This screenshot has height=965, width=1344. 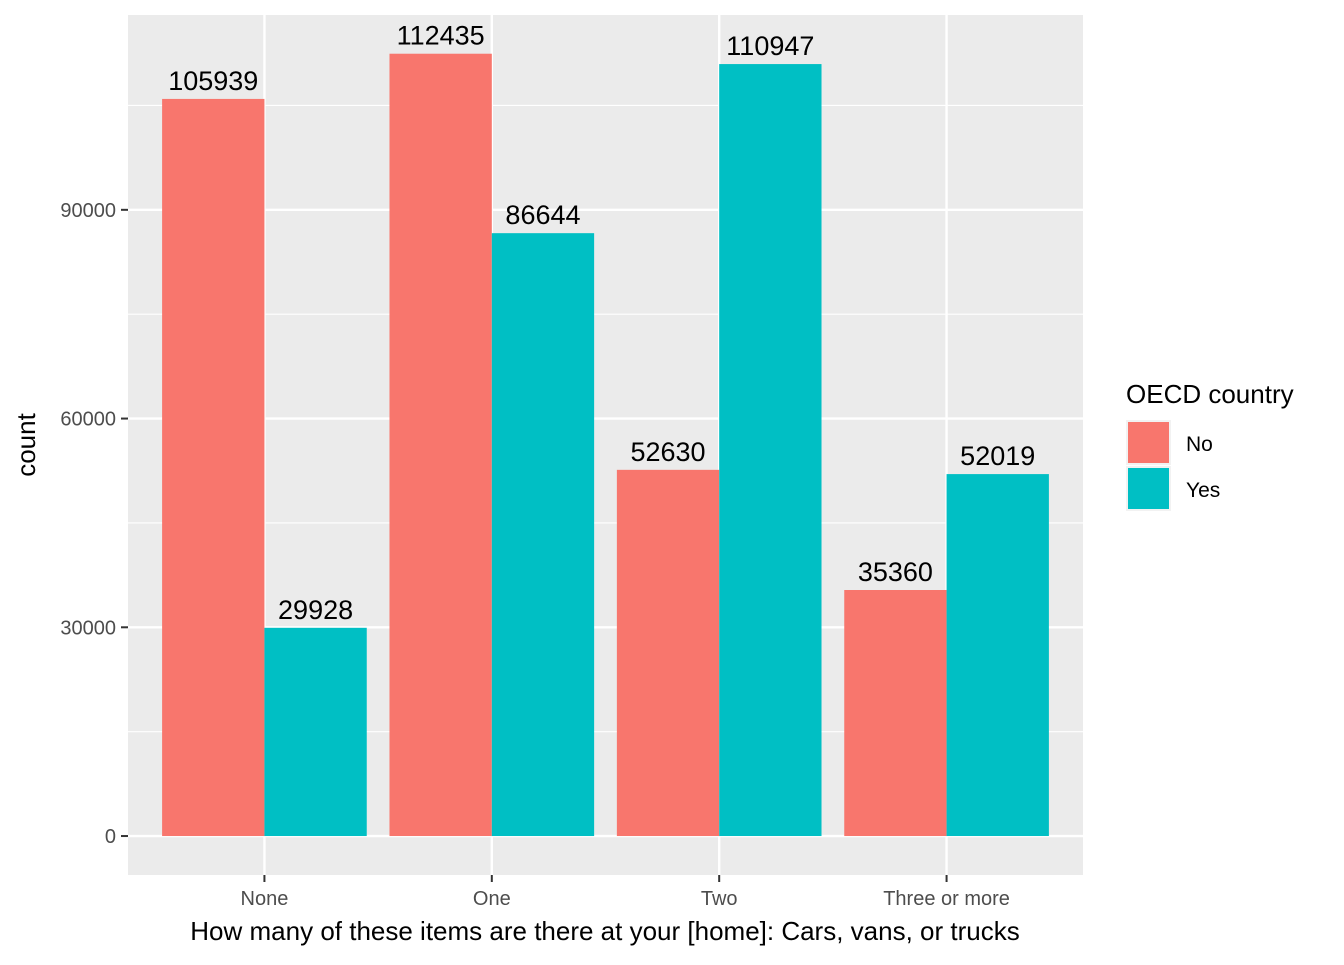 What do you see at coordinates (265, 899) in the screenshot?
I see `x-tick-label: None` at bounding box center [265, 899].